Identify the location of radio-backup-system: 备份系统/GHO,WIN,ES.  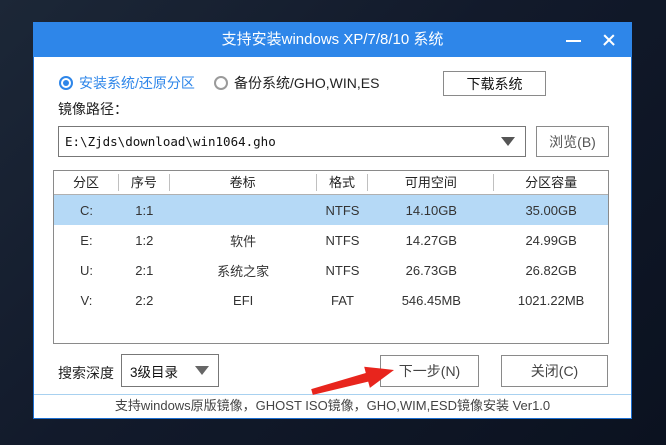
(296, 83).